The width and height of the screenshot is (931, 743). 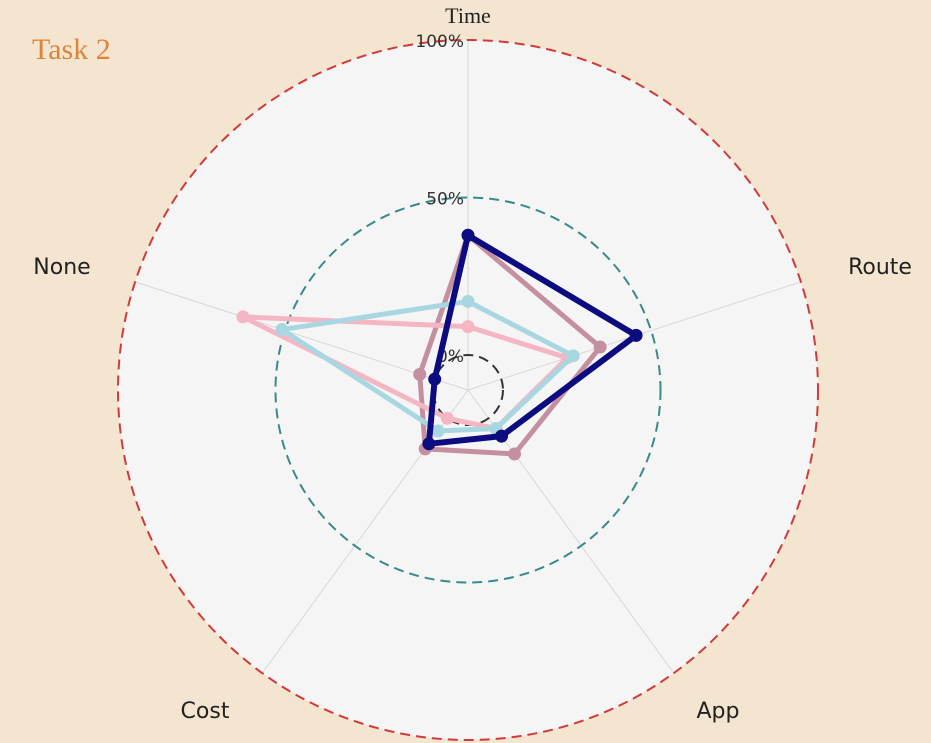 I want to click on category-label: Route, so click(x=880, y=267).